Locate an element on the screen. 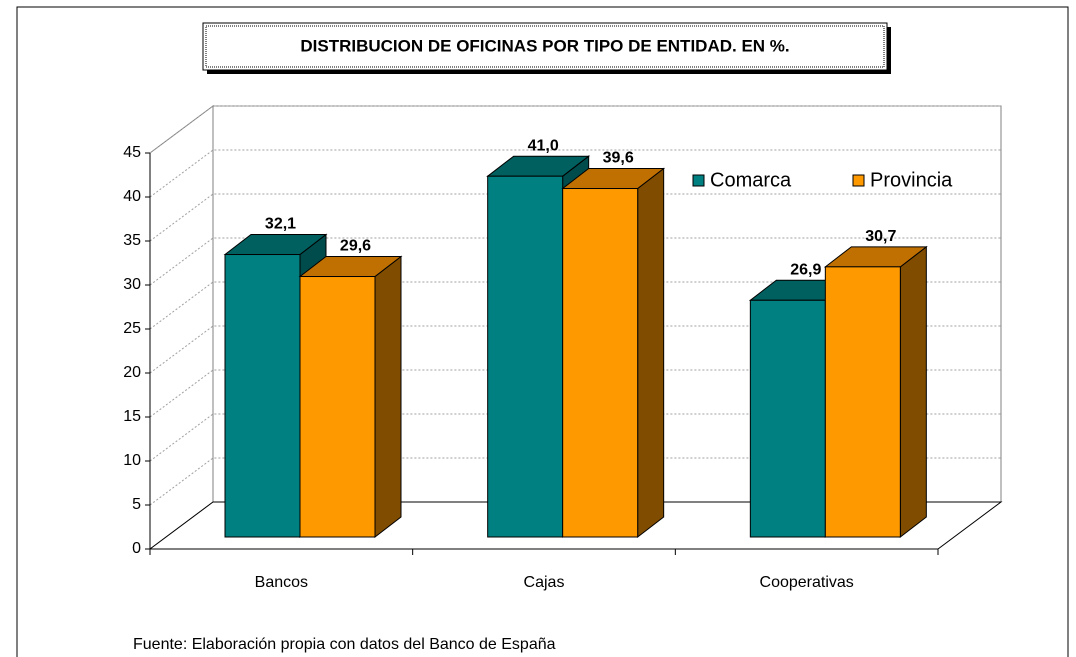 Image resolution: width=1076 pixels, height=657 pixels. y-tick-label: 30 is located at coordinates (132, 284).